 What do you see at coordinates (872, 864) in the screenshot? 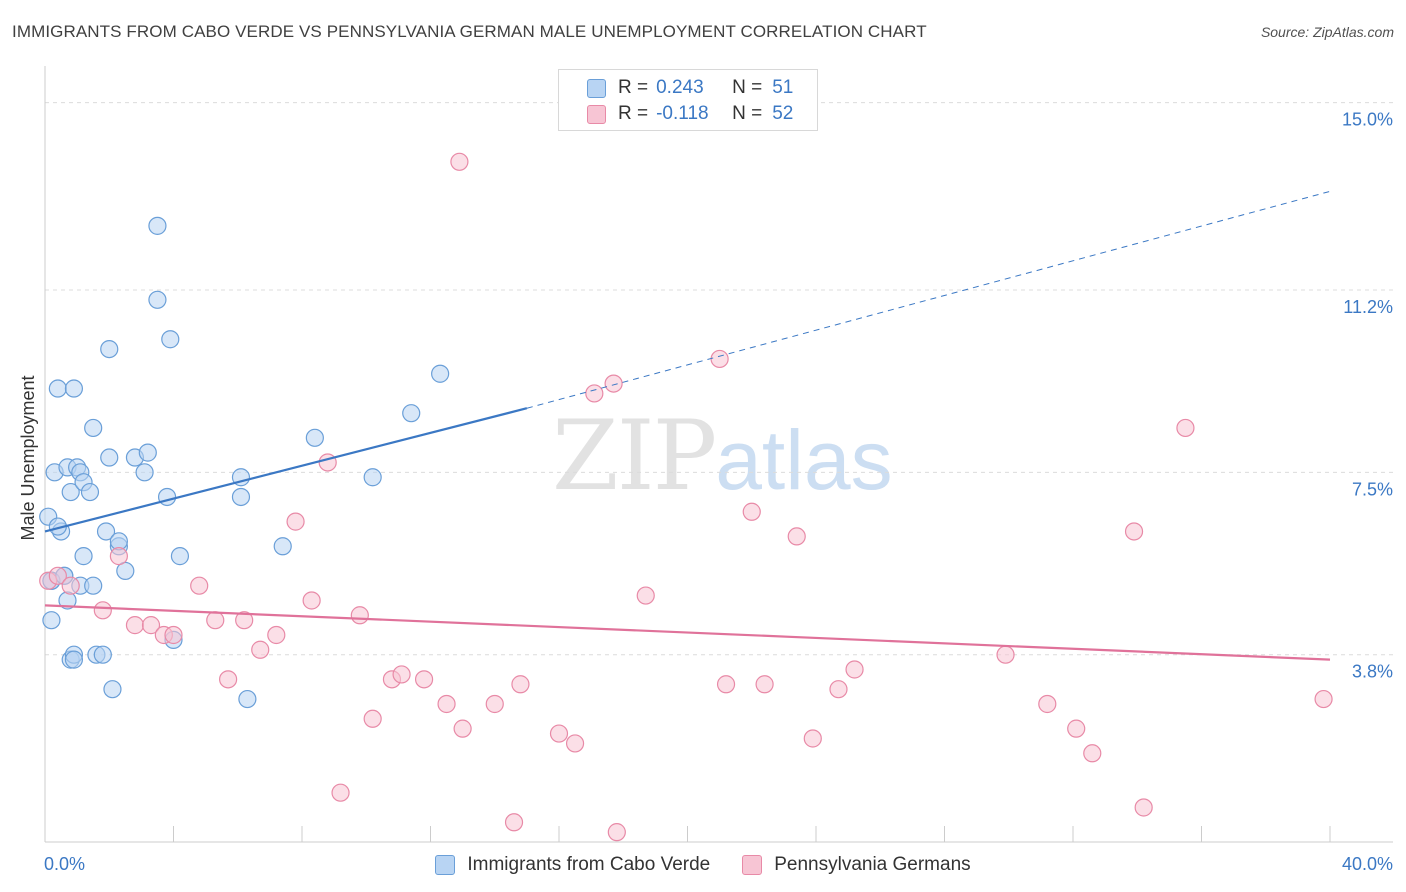
I see `legend-label-pennsylvania-germans: Pennsylvania Germans` at bounding box center [872, 864].